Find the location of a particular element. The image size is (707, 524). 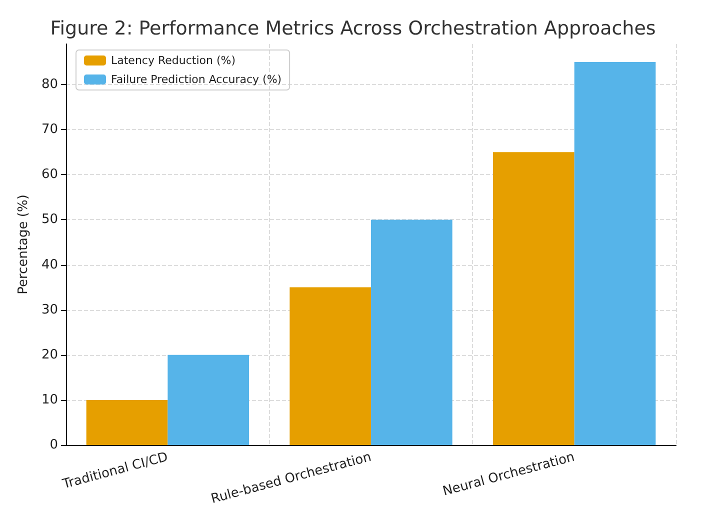

y-tick-label: 60 is located at coordinates (49, 174).